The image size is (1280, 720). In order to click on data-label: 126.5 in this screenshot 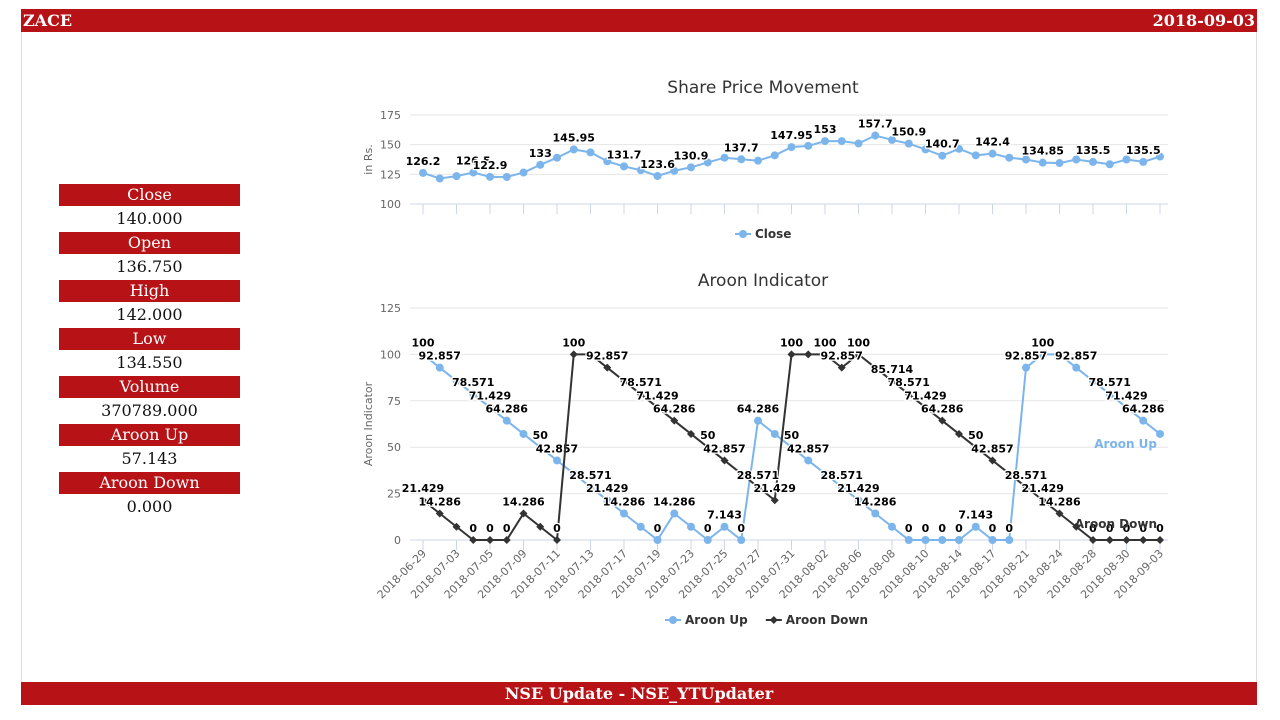, I will do `click(473, 161)`.